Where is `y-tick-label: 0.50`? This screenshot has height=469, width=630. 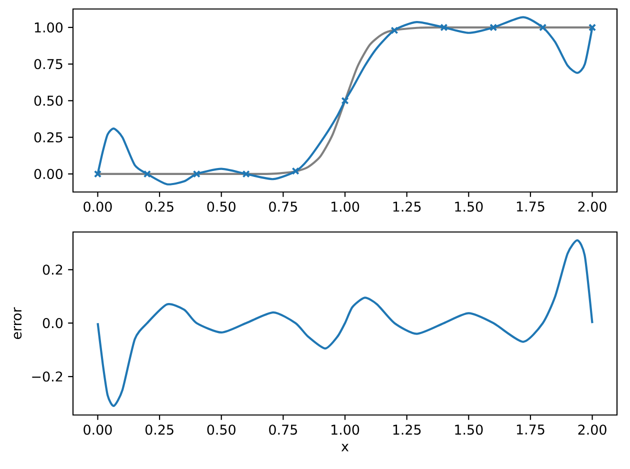 y-tick-label: 0.50 is located at coordinates (48, 101).